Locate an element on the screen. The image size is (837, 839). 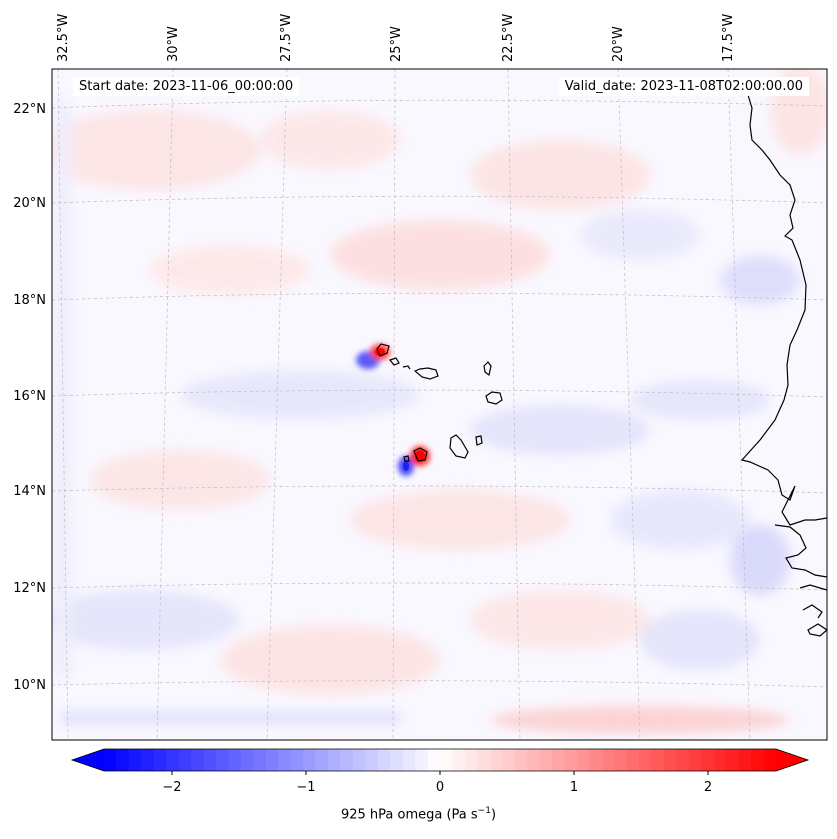
africa-coastline is located at coordinates (783, 310).